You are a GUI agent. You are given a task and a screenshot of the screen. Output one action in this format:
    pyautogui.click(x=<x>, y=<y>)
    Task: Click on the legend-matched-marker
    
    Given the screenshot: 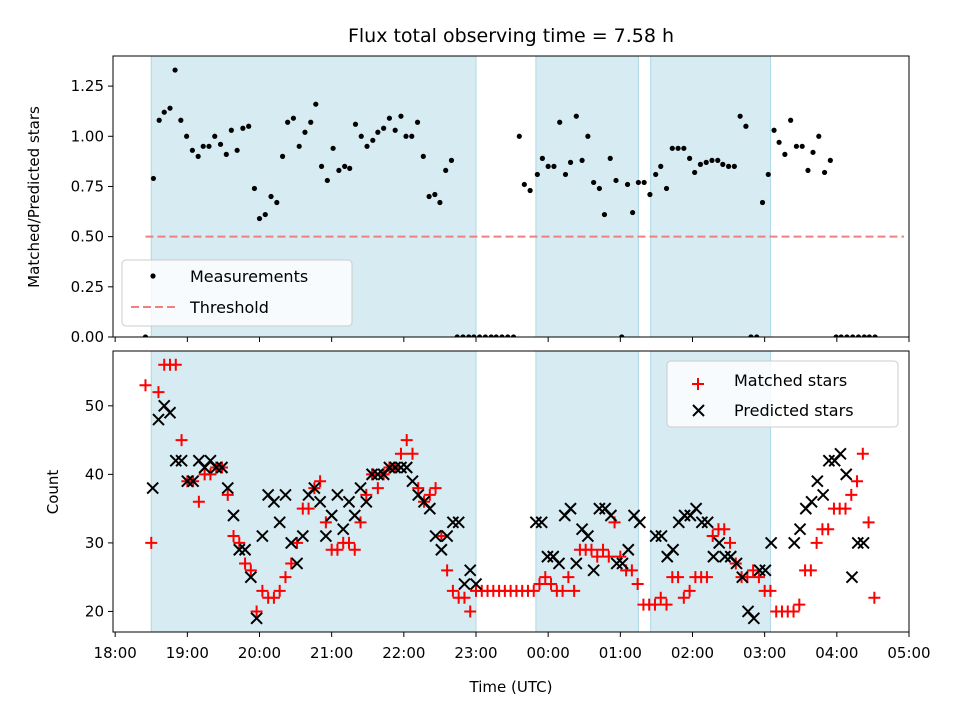 What is the action you would take?
    pyautogui.click(x=698, y=384)
    